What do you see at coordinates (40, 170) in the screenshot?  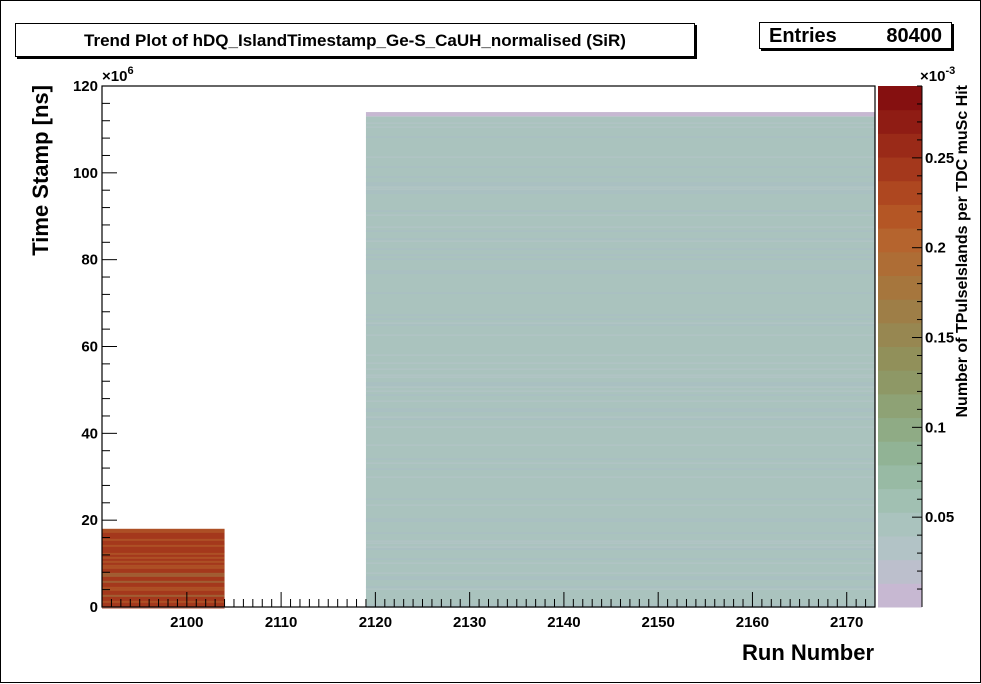 I see `y-axis-title: Time Stamp [ns]` at bounding box center [40, 170].